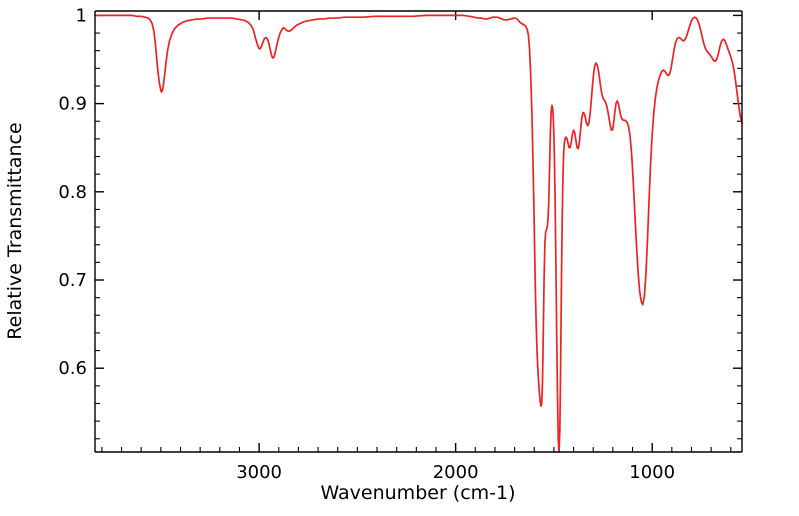  I want to click on y-tick-label: 0.7, so click(72, 280).